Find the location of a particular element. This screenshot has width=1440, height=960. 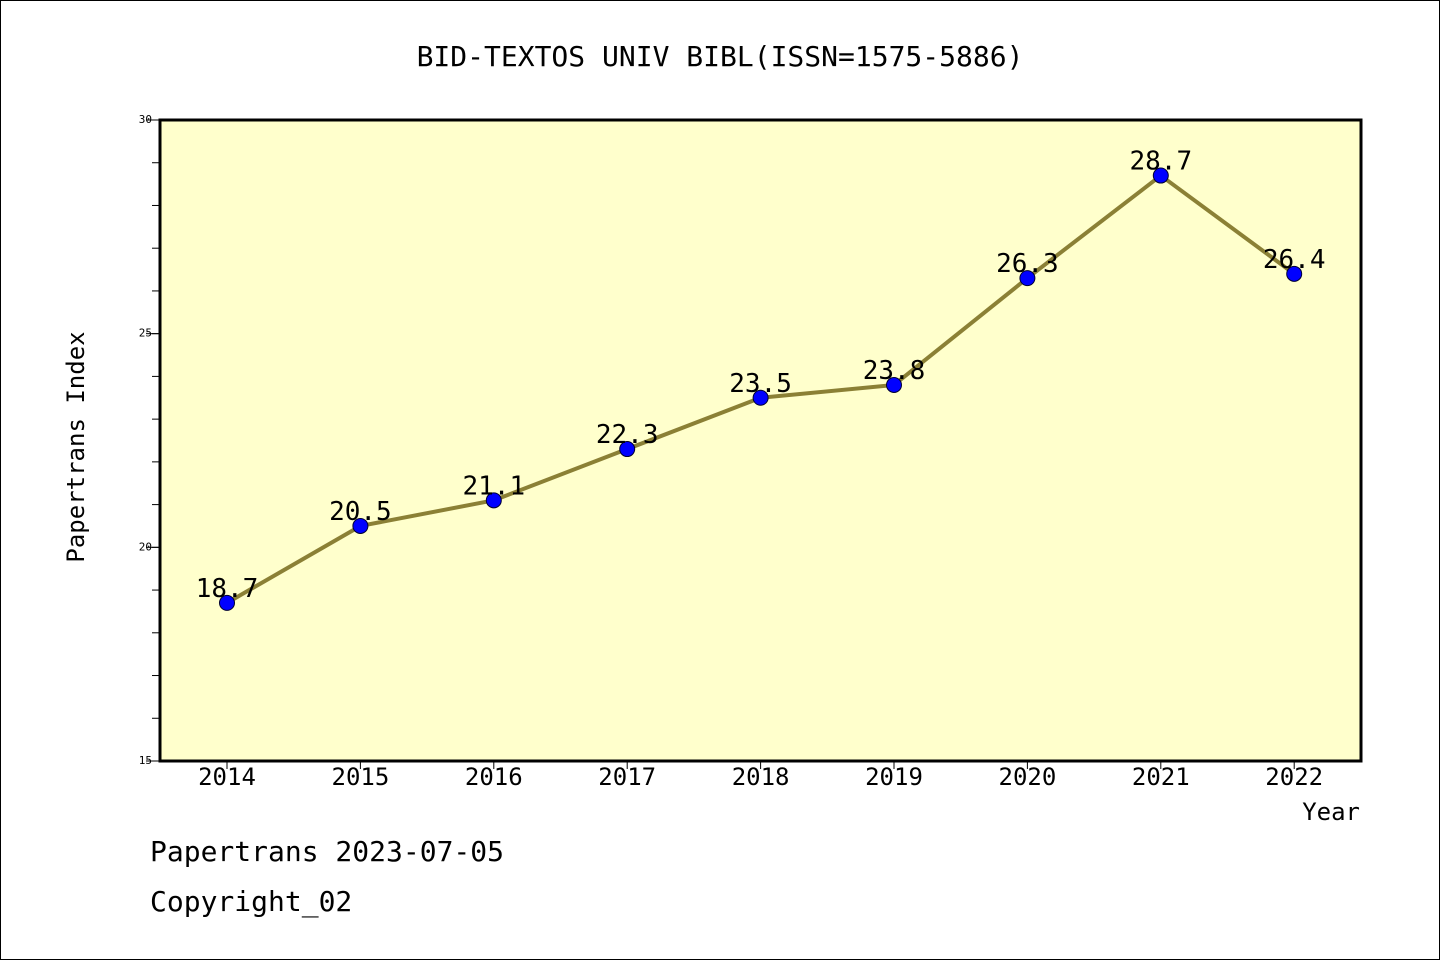

copyright-label: Copyright_02 is located at coordinates (251, 901).